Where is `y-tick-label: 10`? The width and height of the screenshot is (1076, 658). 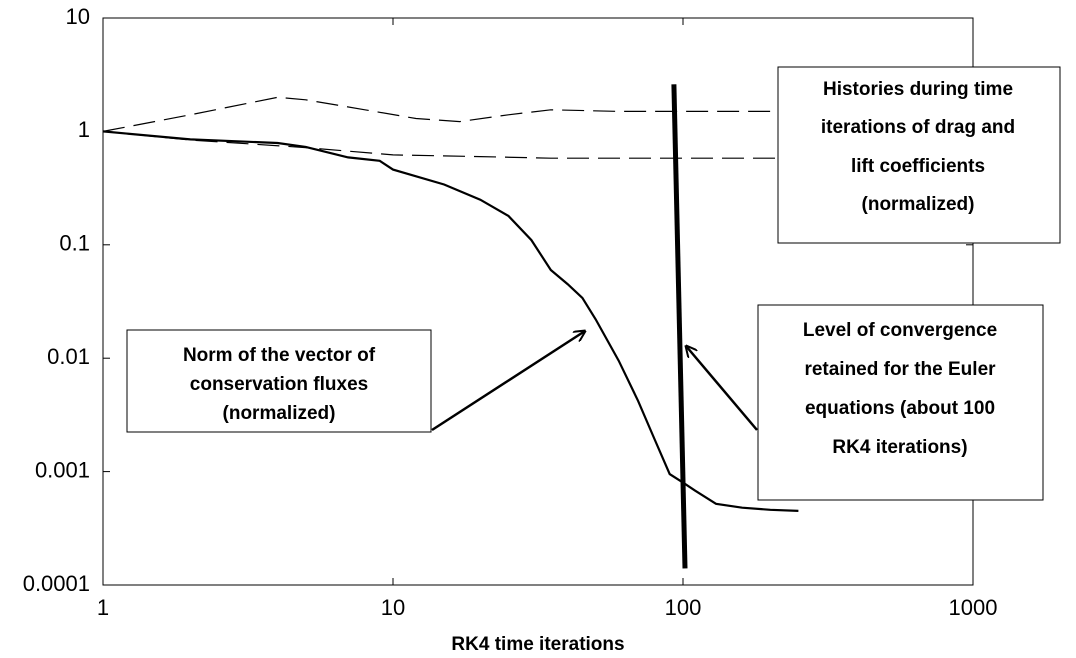 y-tick-label: 10 is located at coordinates (78, 16).